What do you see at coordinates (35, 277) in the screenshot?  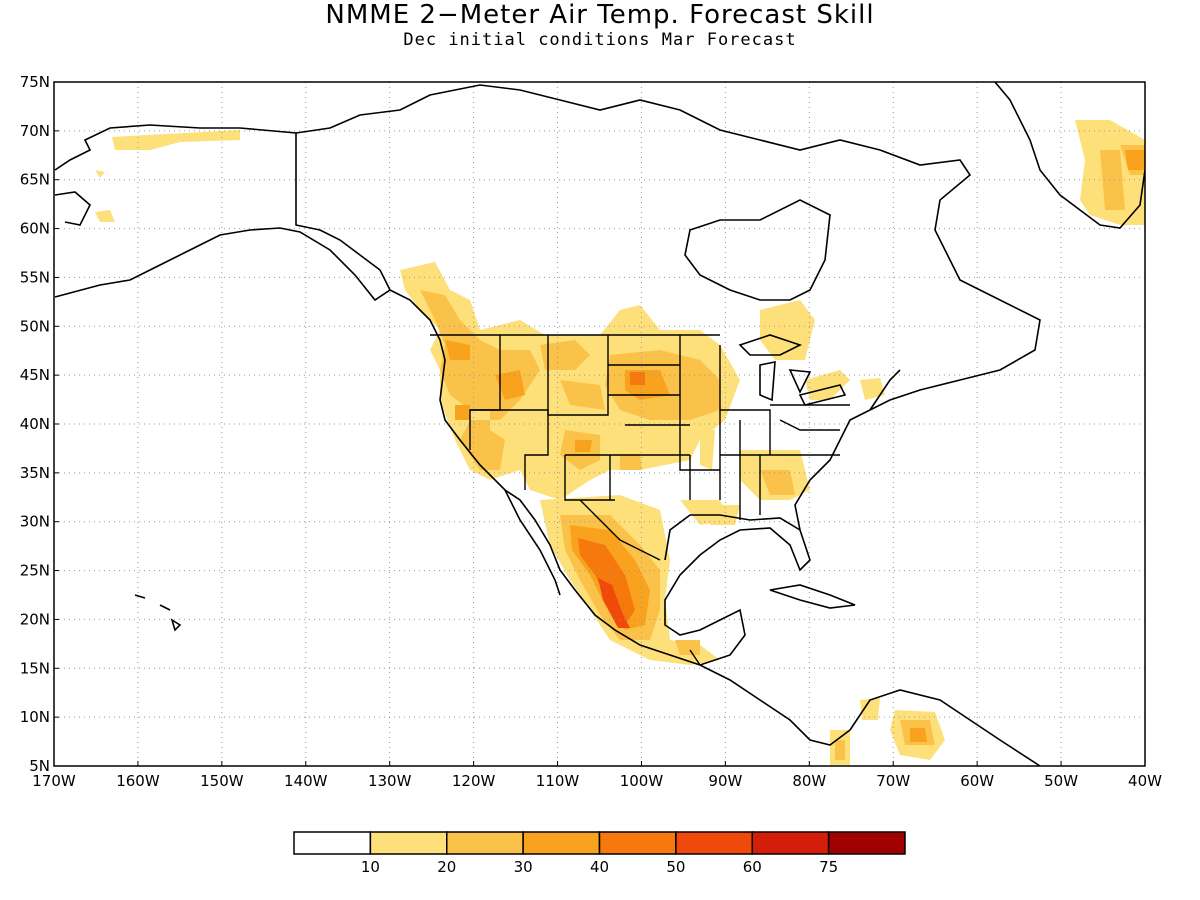 I see `lat-label: 55N` at bounding box center [35, 277].